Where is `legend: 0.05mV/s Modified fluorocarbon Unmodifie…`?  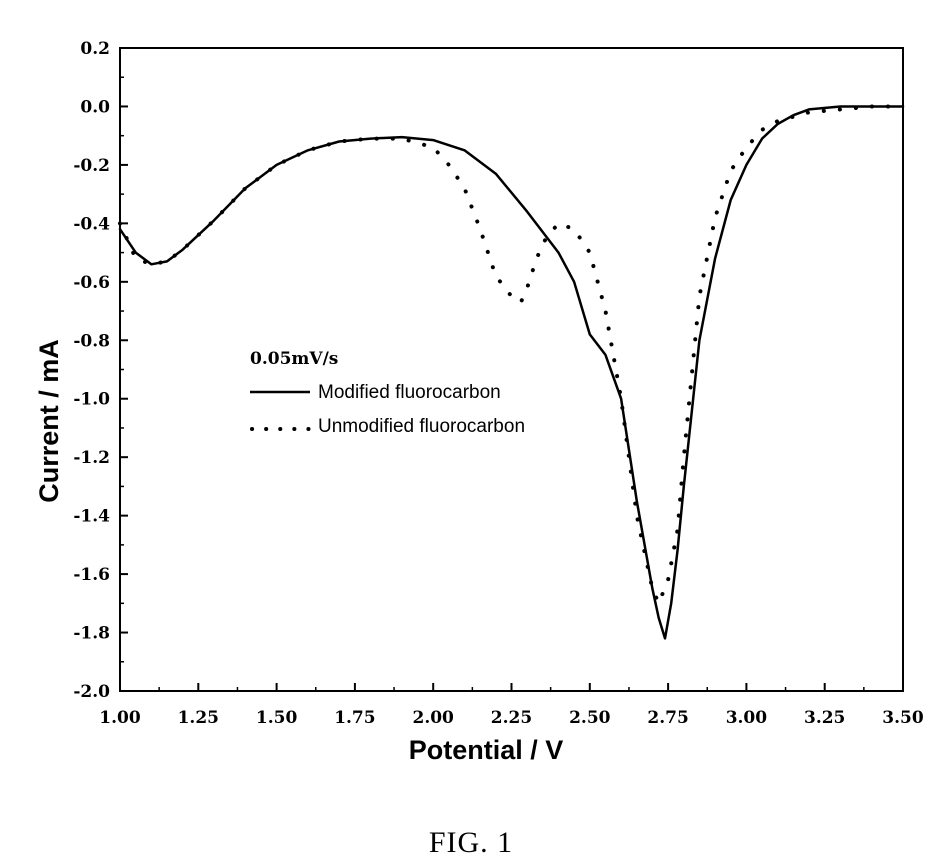 legend: 0.05mV/s Modified fluorocarbon Unmodifie… is located at coordinates (387, 393).